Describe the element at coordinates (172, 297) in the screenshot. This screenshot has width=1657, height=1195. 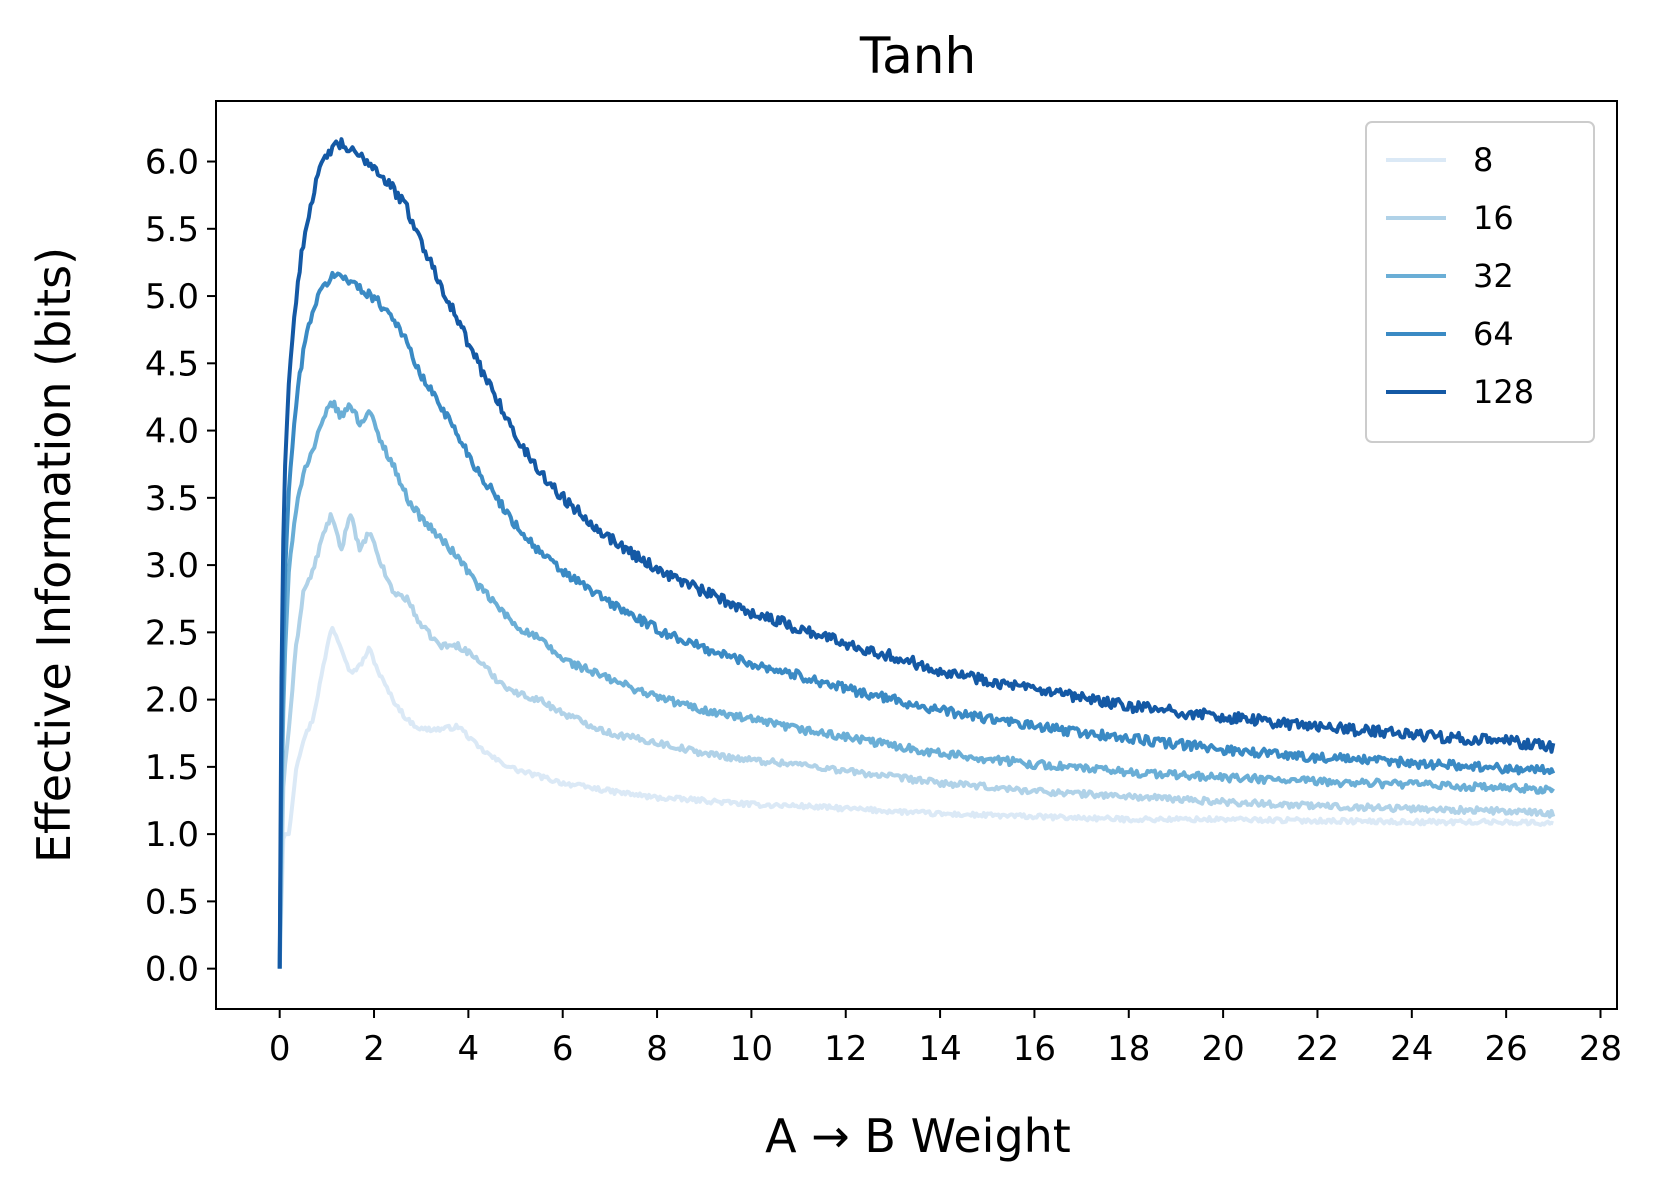
I see `y-tick-label: 5.0` at that location.